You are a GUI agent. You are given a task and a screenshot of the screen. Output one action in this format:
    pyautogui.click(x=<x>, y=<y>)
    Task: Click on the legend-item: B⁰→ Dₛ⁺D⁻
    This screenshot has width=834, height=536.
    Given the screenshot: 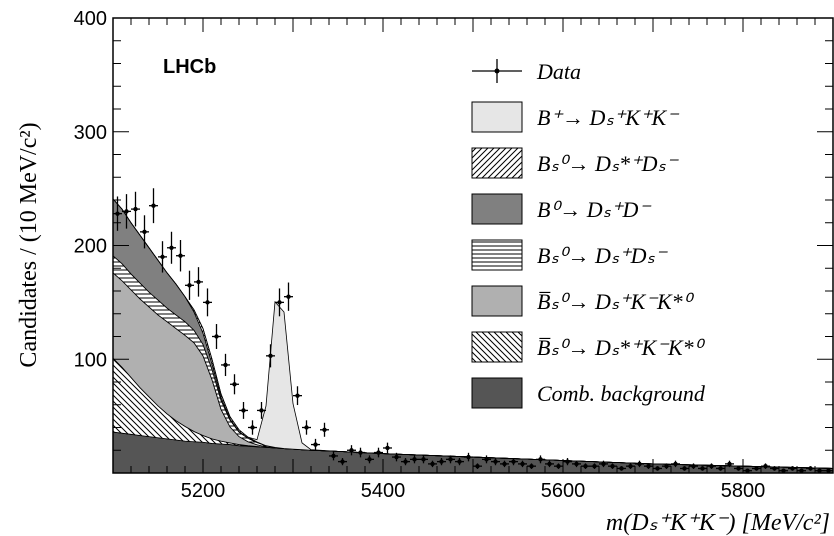 What is the action you would take?
    pyautogui.click(x=561, y=209)
    